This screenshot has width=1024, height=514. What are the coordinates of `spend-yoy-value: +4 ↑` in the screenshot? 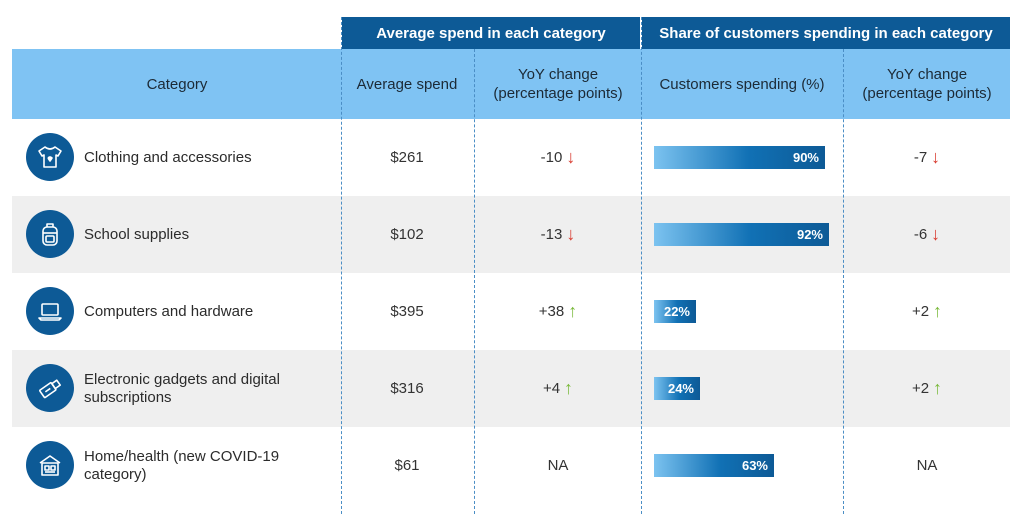 It's located at (558, 388).